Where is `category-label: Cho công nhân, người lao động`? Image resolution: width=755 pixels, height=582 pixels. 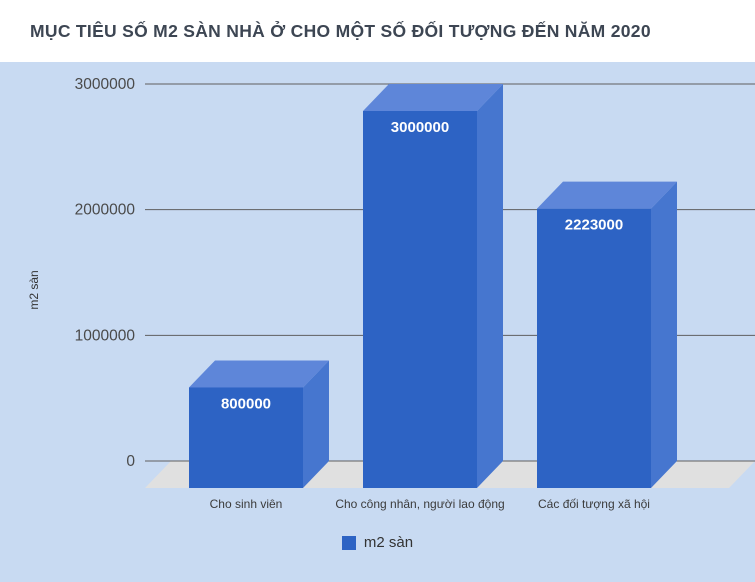
category-label: Cho công nhân, người lao động is located at coordinates (419, 504).